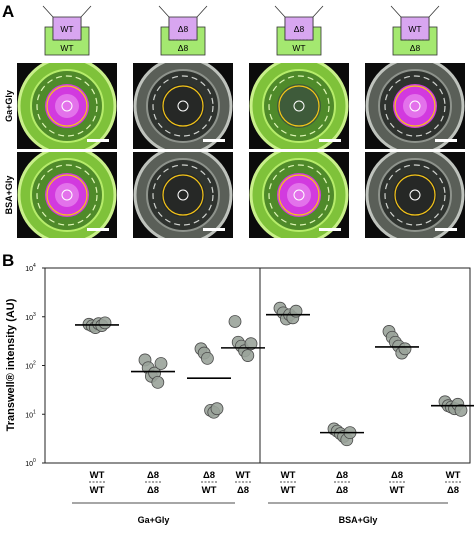 The height and width of the screenshot is (535, 474). I want to click on insert-top-label: WT, so click(414, 29).